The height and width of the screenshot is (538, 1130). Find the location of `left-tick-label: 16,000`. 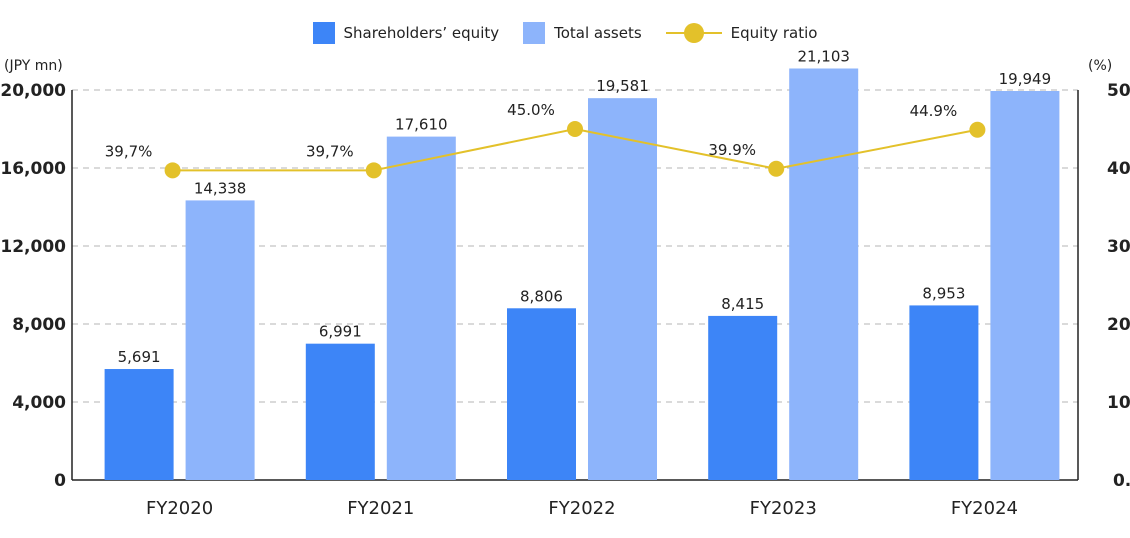

left-tick-label: 16,000 is located at coordinates (33, 169).